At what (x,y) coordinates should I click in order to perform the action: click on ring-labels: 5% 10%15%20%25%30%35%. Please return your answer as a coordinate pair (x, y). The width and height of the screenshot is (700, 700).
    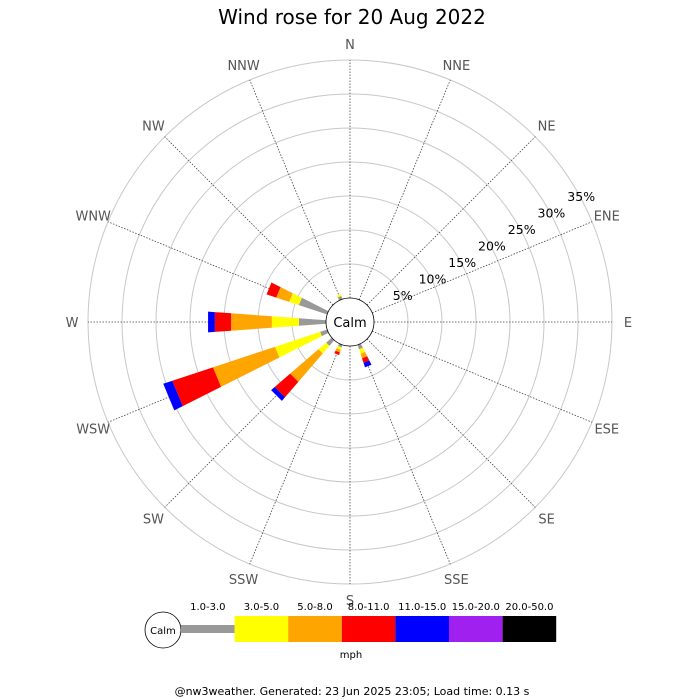
    Looking at the image, I should click on (494, 246).